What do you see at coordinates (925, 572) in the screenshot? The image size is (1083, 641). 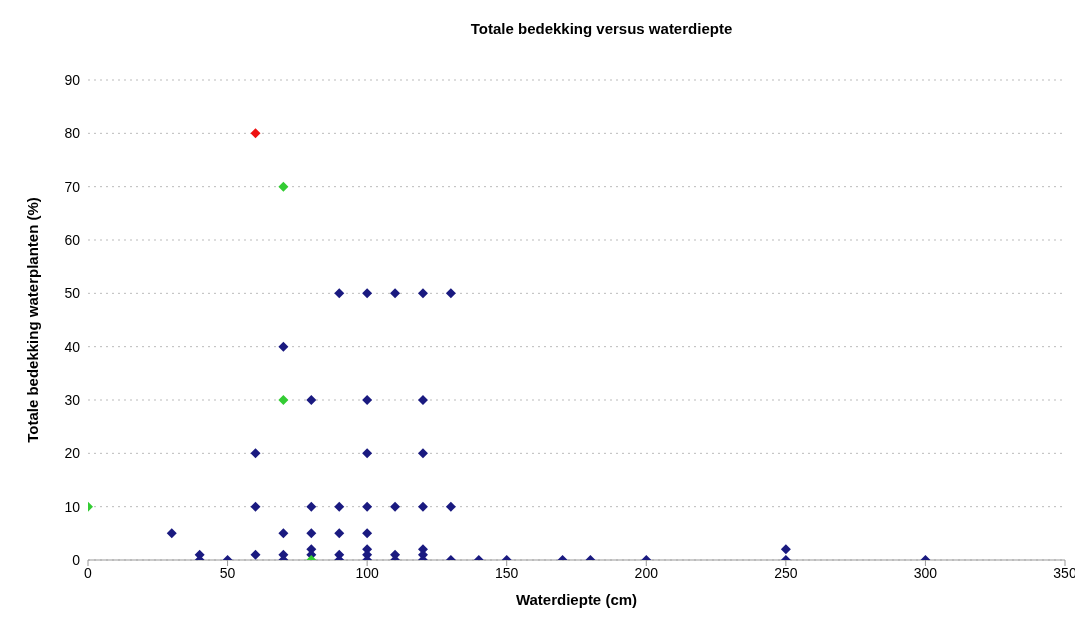 I see `x-tick-label: 300` at bounding box center [925, 572].